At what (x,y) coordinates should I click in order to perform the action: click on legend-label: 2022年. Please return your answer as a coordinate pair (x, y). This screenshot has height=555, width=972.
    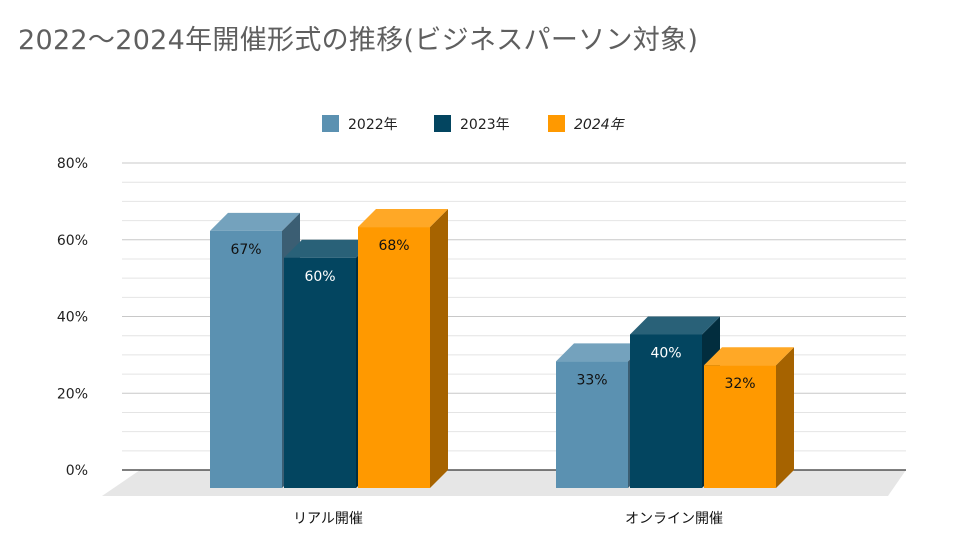
    Looking at the image, I should click on (373, 125).